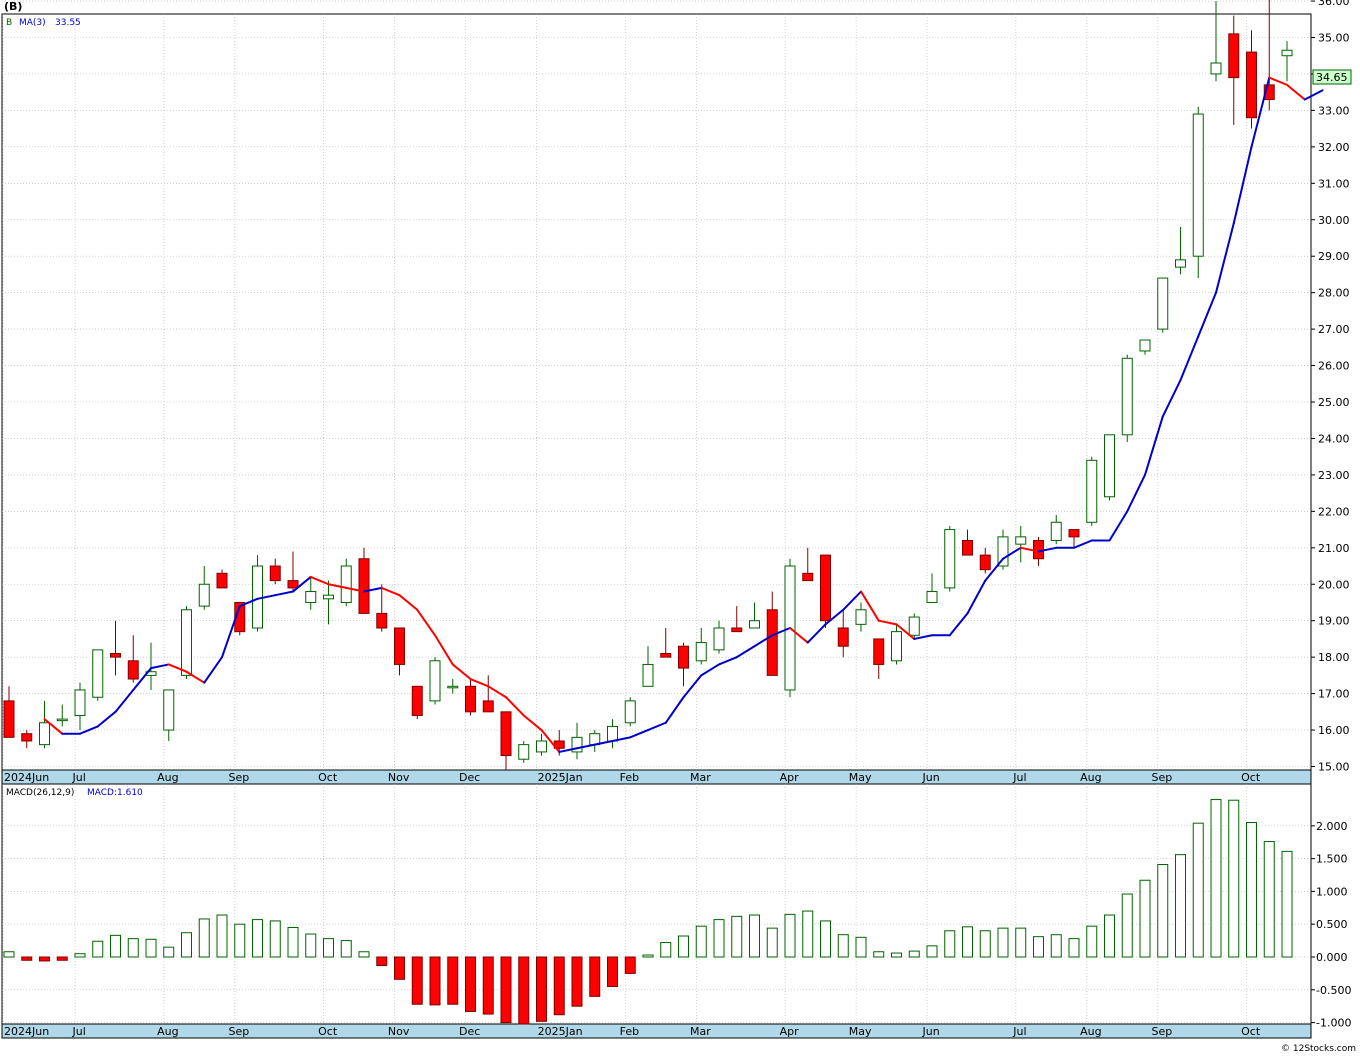 This screenshot has height=1060, width=1360. What do you see at coordinates (40, 793) in the screenshot?
I see `macd-label: MACD(26,12,9)` at bounding box center [40, 793].